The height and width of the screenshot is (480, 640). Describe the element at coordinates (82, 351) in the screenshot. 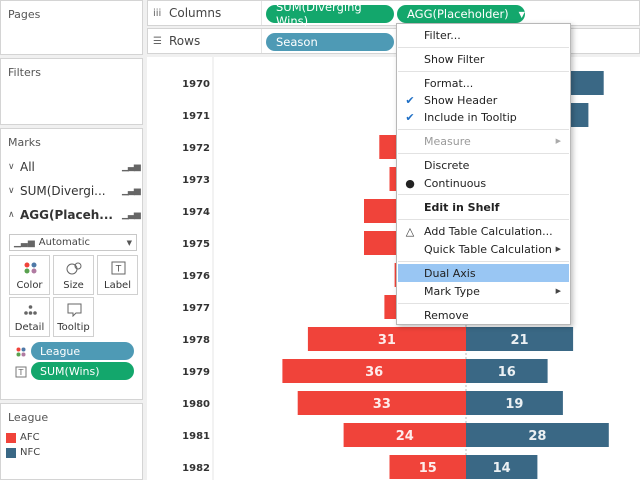

I see `league-color-pill: League` at that location.